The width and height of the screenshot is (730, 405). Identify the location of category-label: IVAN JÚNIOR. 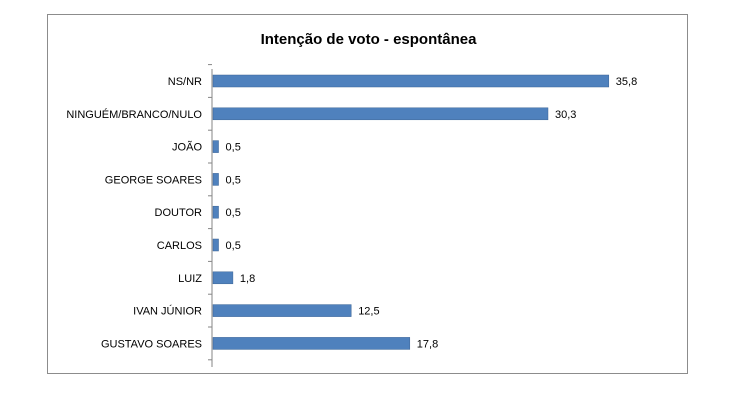
(167, 311).